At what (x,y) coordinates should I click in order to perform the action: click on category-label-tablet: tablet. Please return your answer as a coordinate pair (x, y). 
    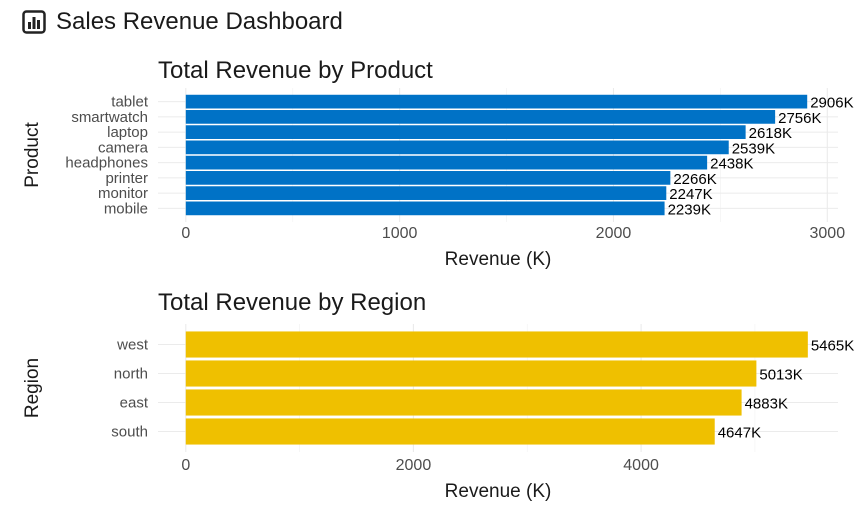
    Looking at the image, I should click on (130, 102).